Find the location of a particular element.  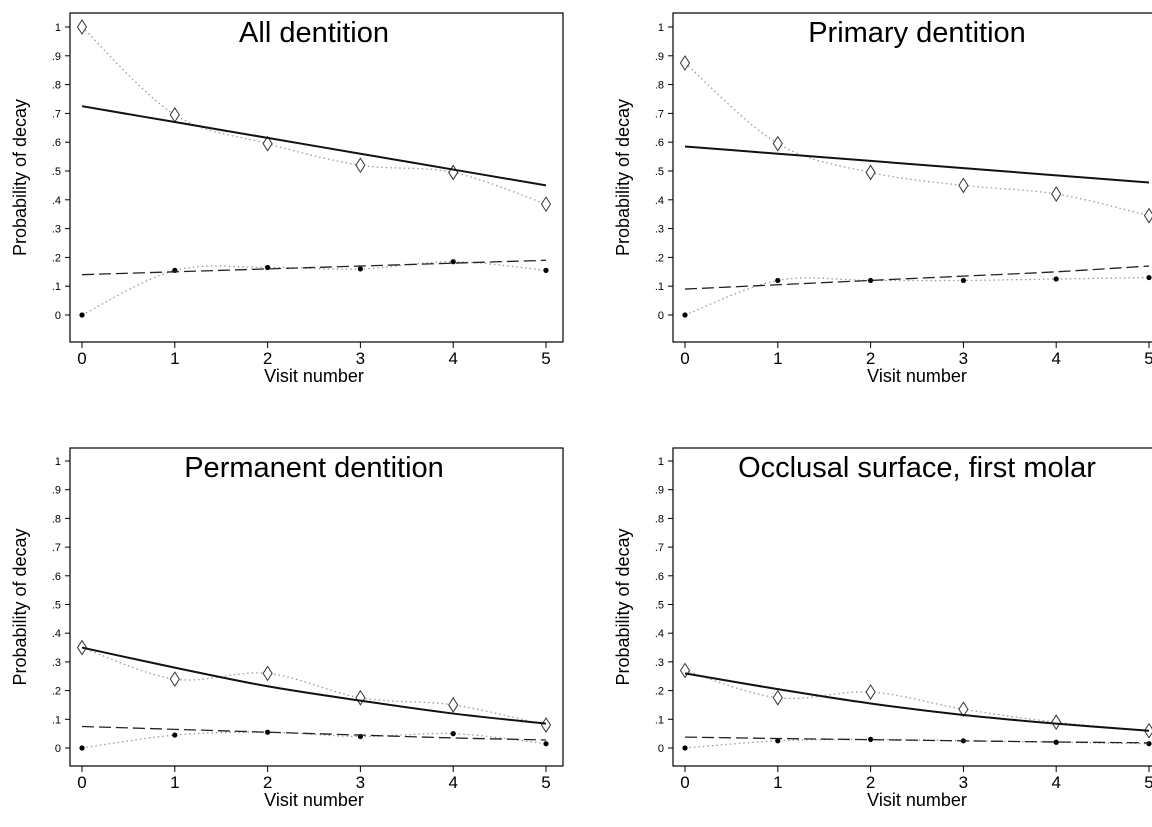

chart-title: Occlusal surface, first molar is located at coordinates (917, 468).